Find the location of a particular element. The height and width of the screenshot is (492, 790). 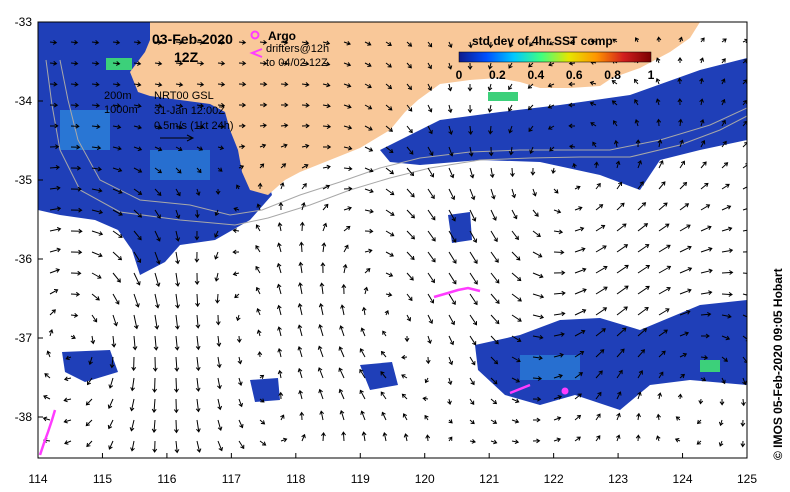

map-hour: 12Z is located at coordinates (186, 57).